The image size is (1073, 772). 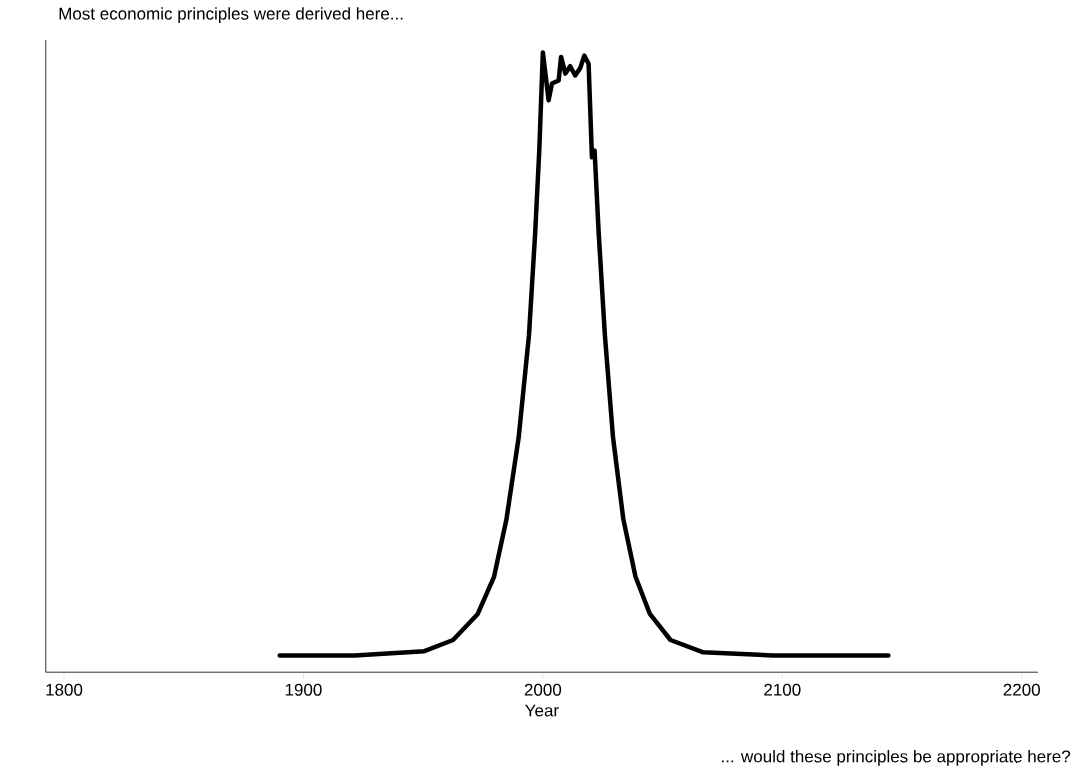 I want to click on x-tick-label: 2000, so click(x=543, y=689).